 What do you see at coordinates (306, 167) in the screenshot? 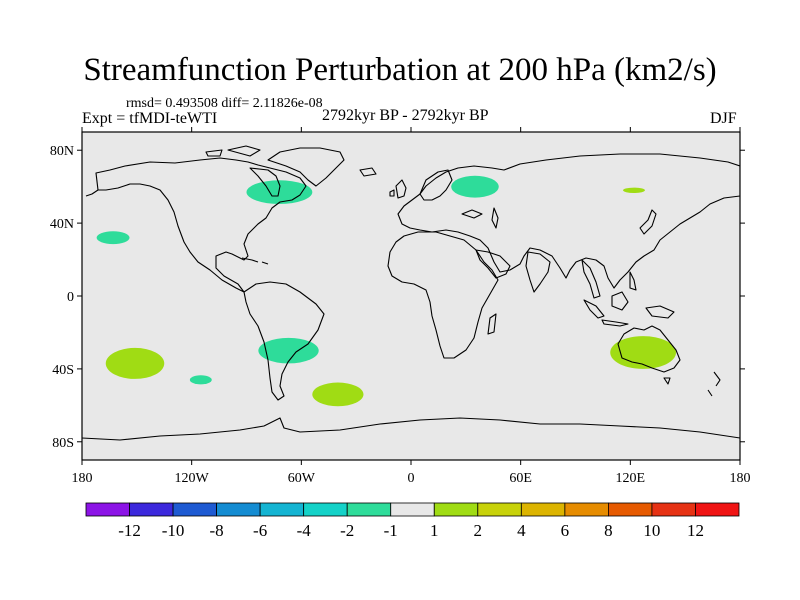
I see `coast-greenland` at bounding box center [306, 167].